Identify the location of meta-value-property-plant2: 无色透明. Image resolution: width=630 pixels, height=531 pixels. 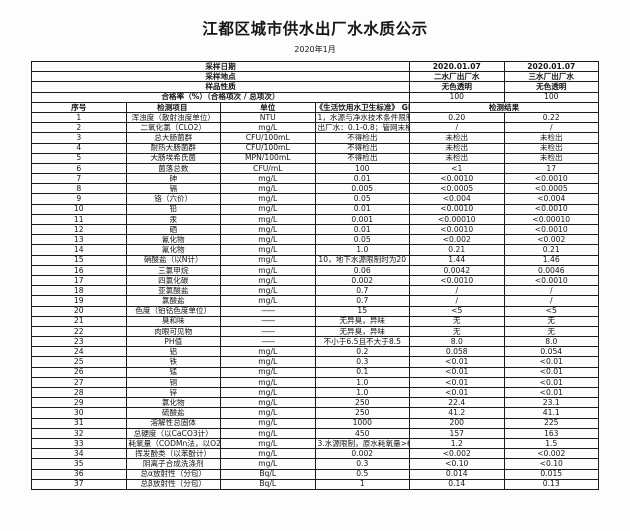
(457, 87).